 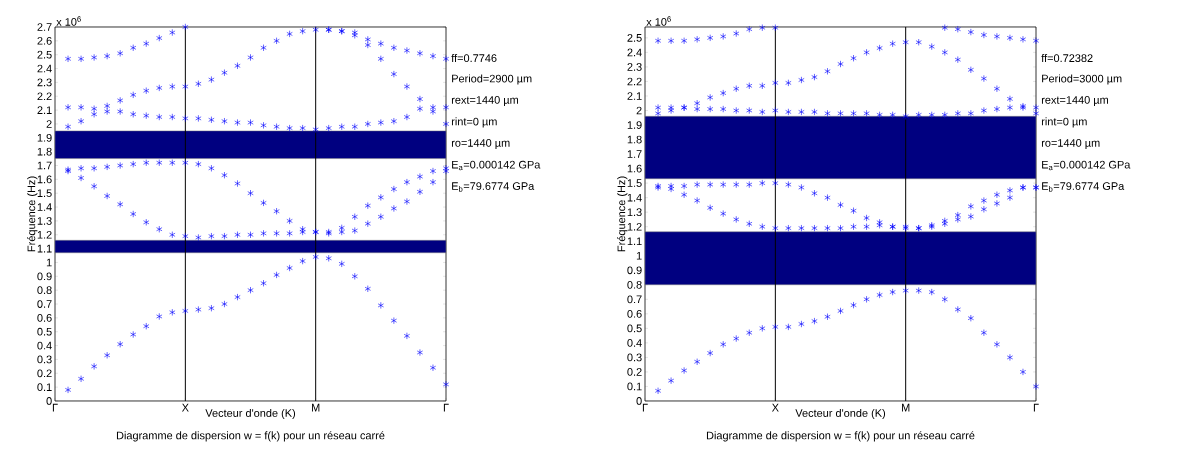 I want to click on x-axis-title: Vecteur d'onde (K), so click(x=250, y=414).